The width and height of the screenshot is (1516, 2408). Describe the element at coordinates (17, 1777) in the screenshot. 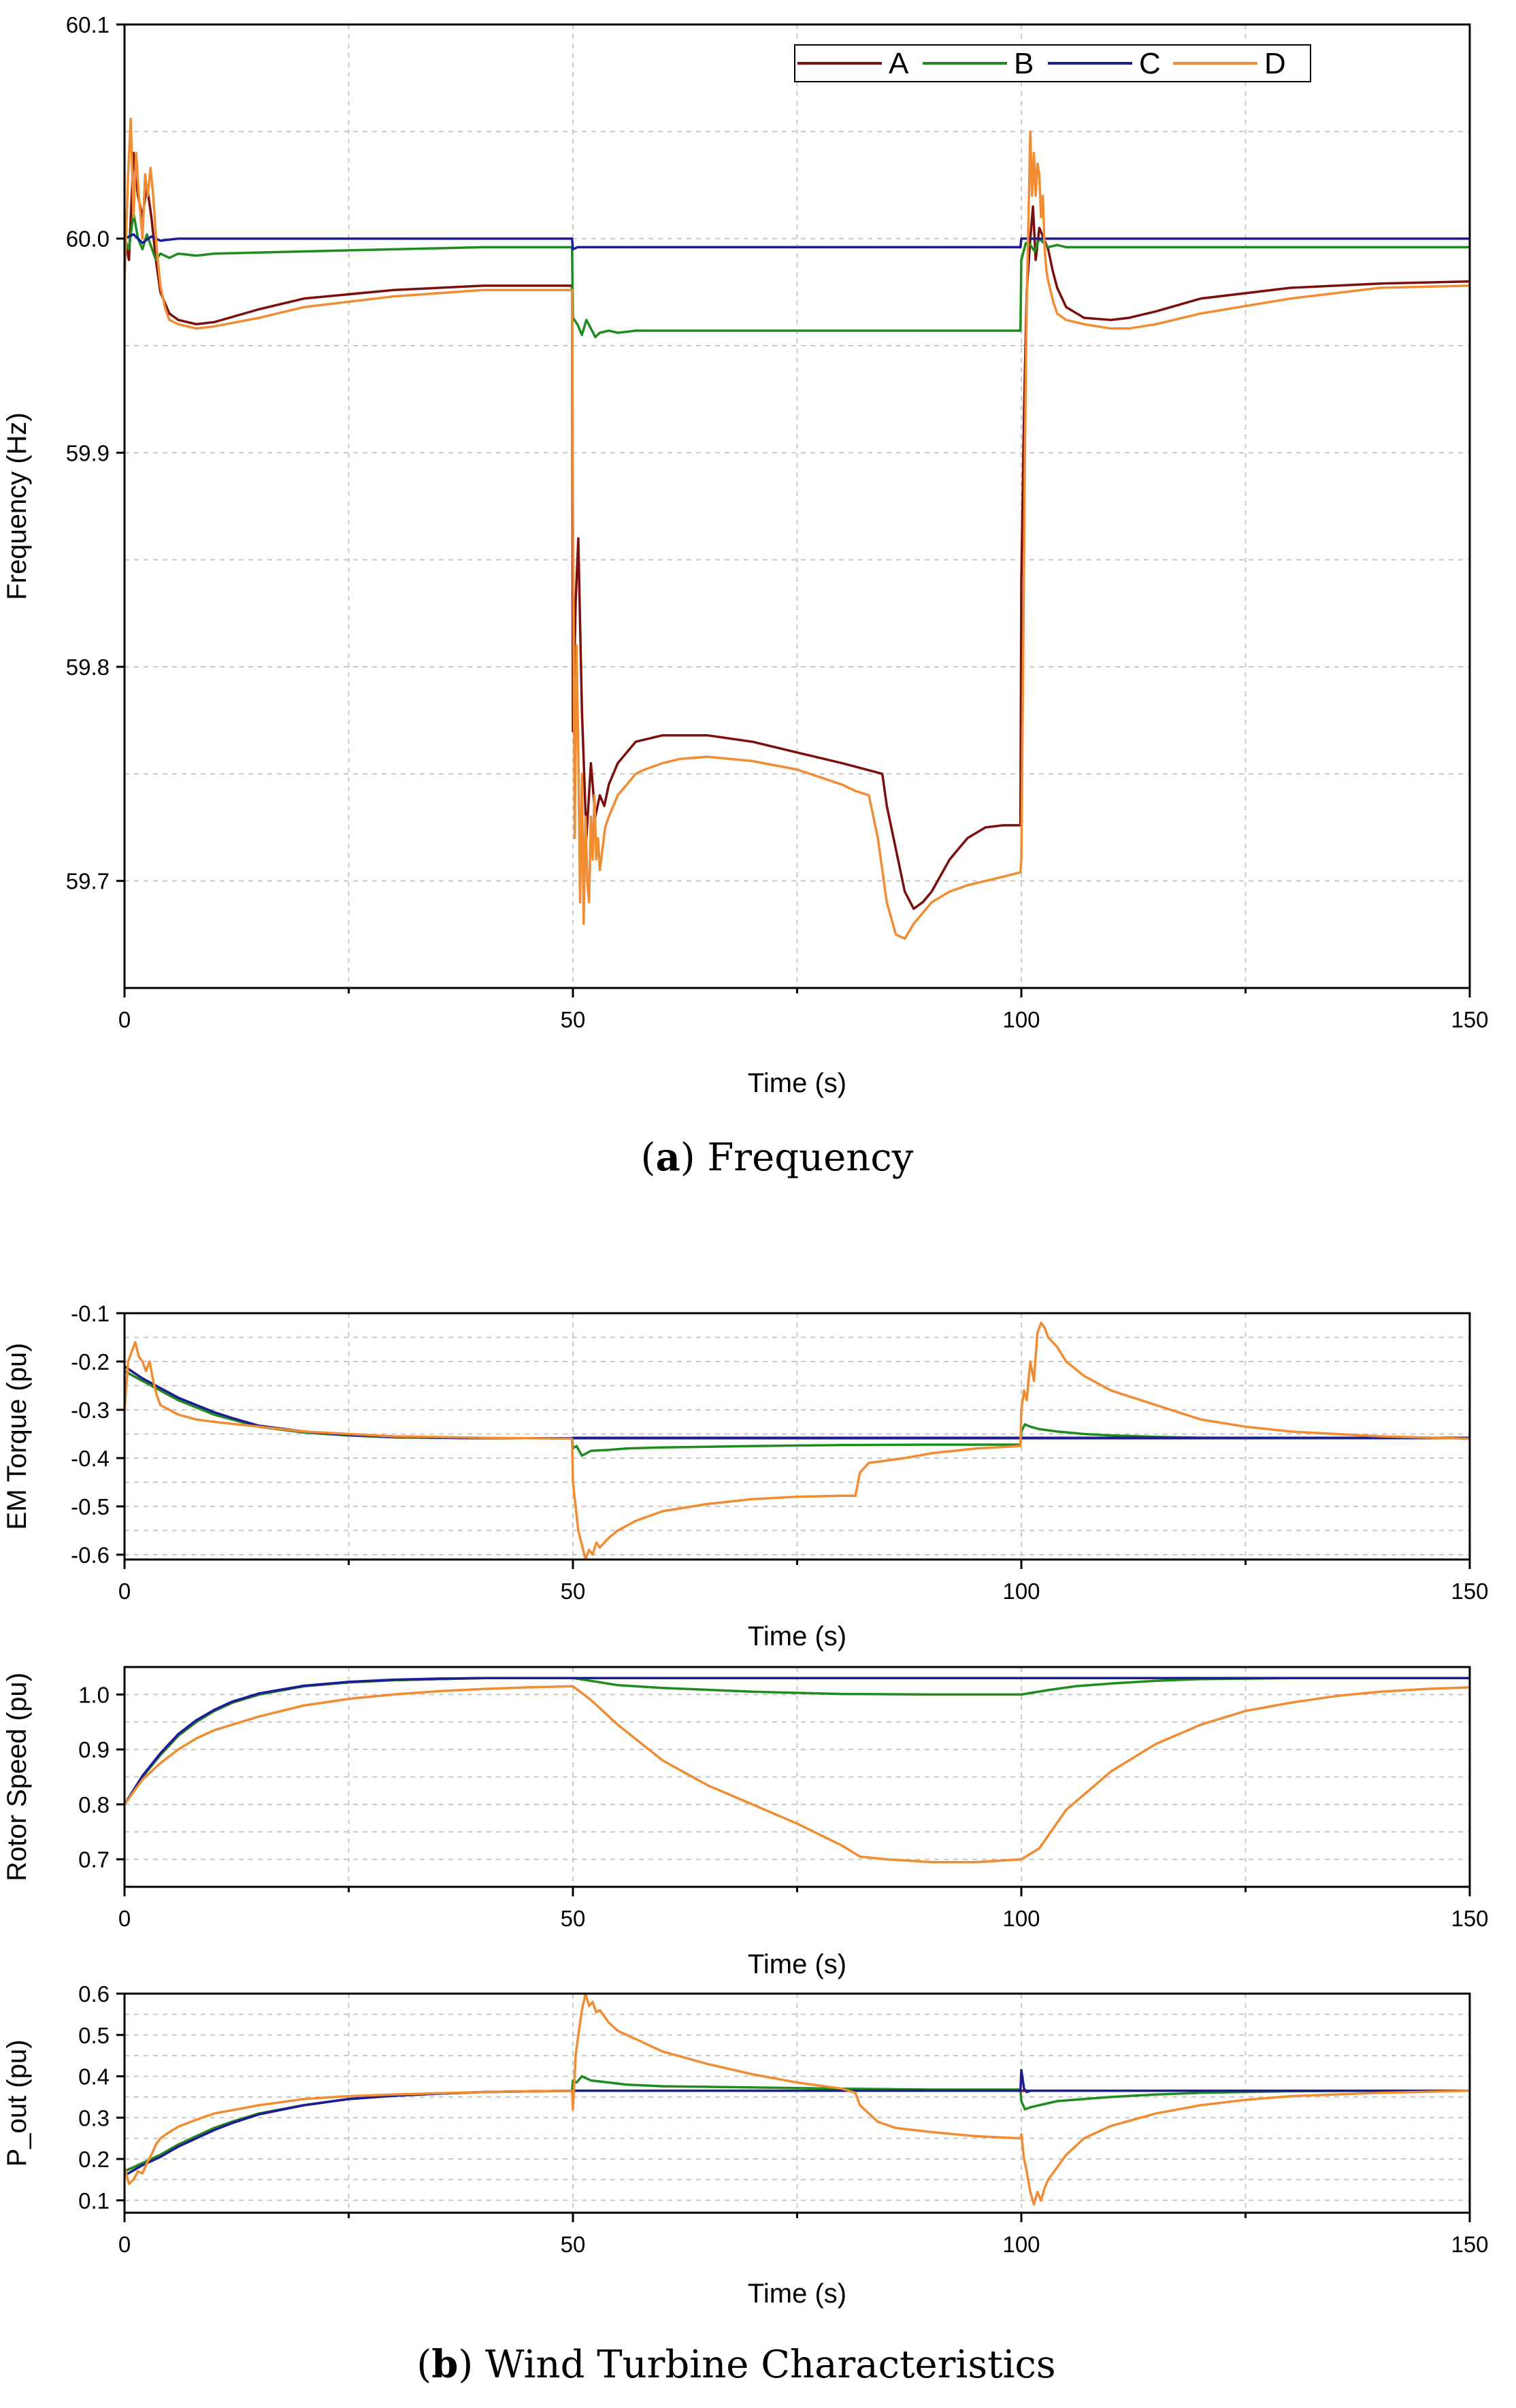

I see `speed-y-axis-label: Rotor Speed (pu)` at that location.